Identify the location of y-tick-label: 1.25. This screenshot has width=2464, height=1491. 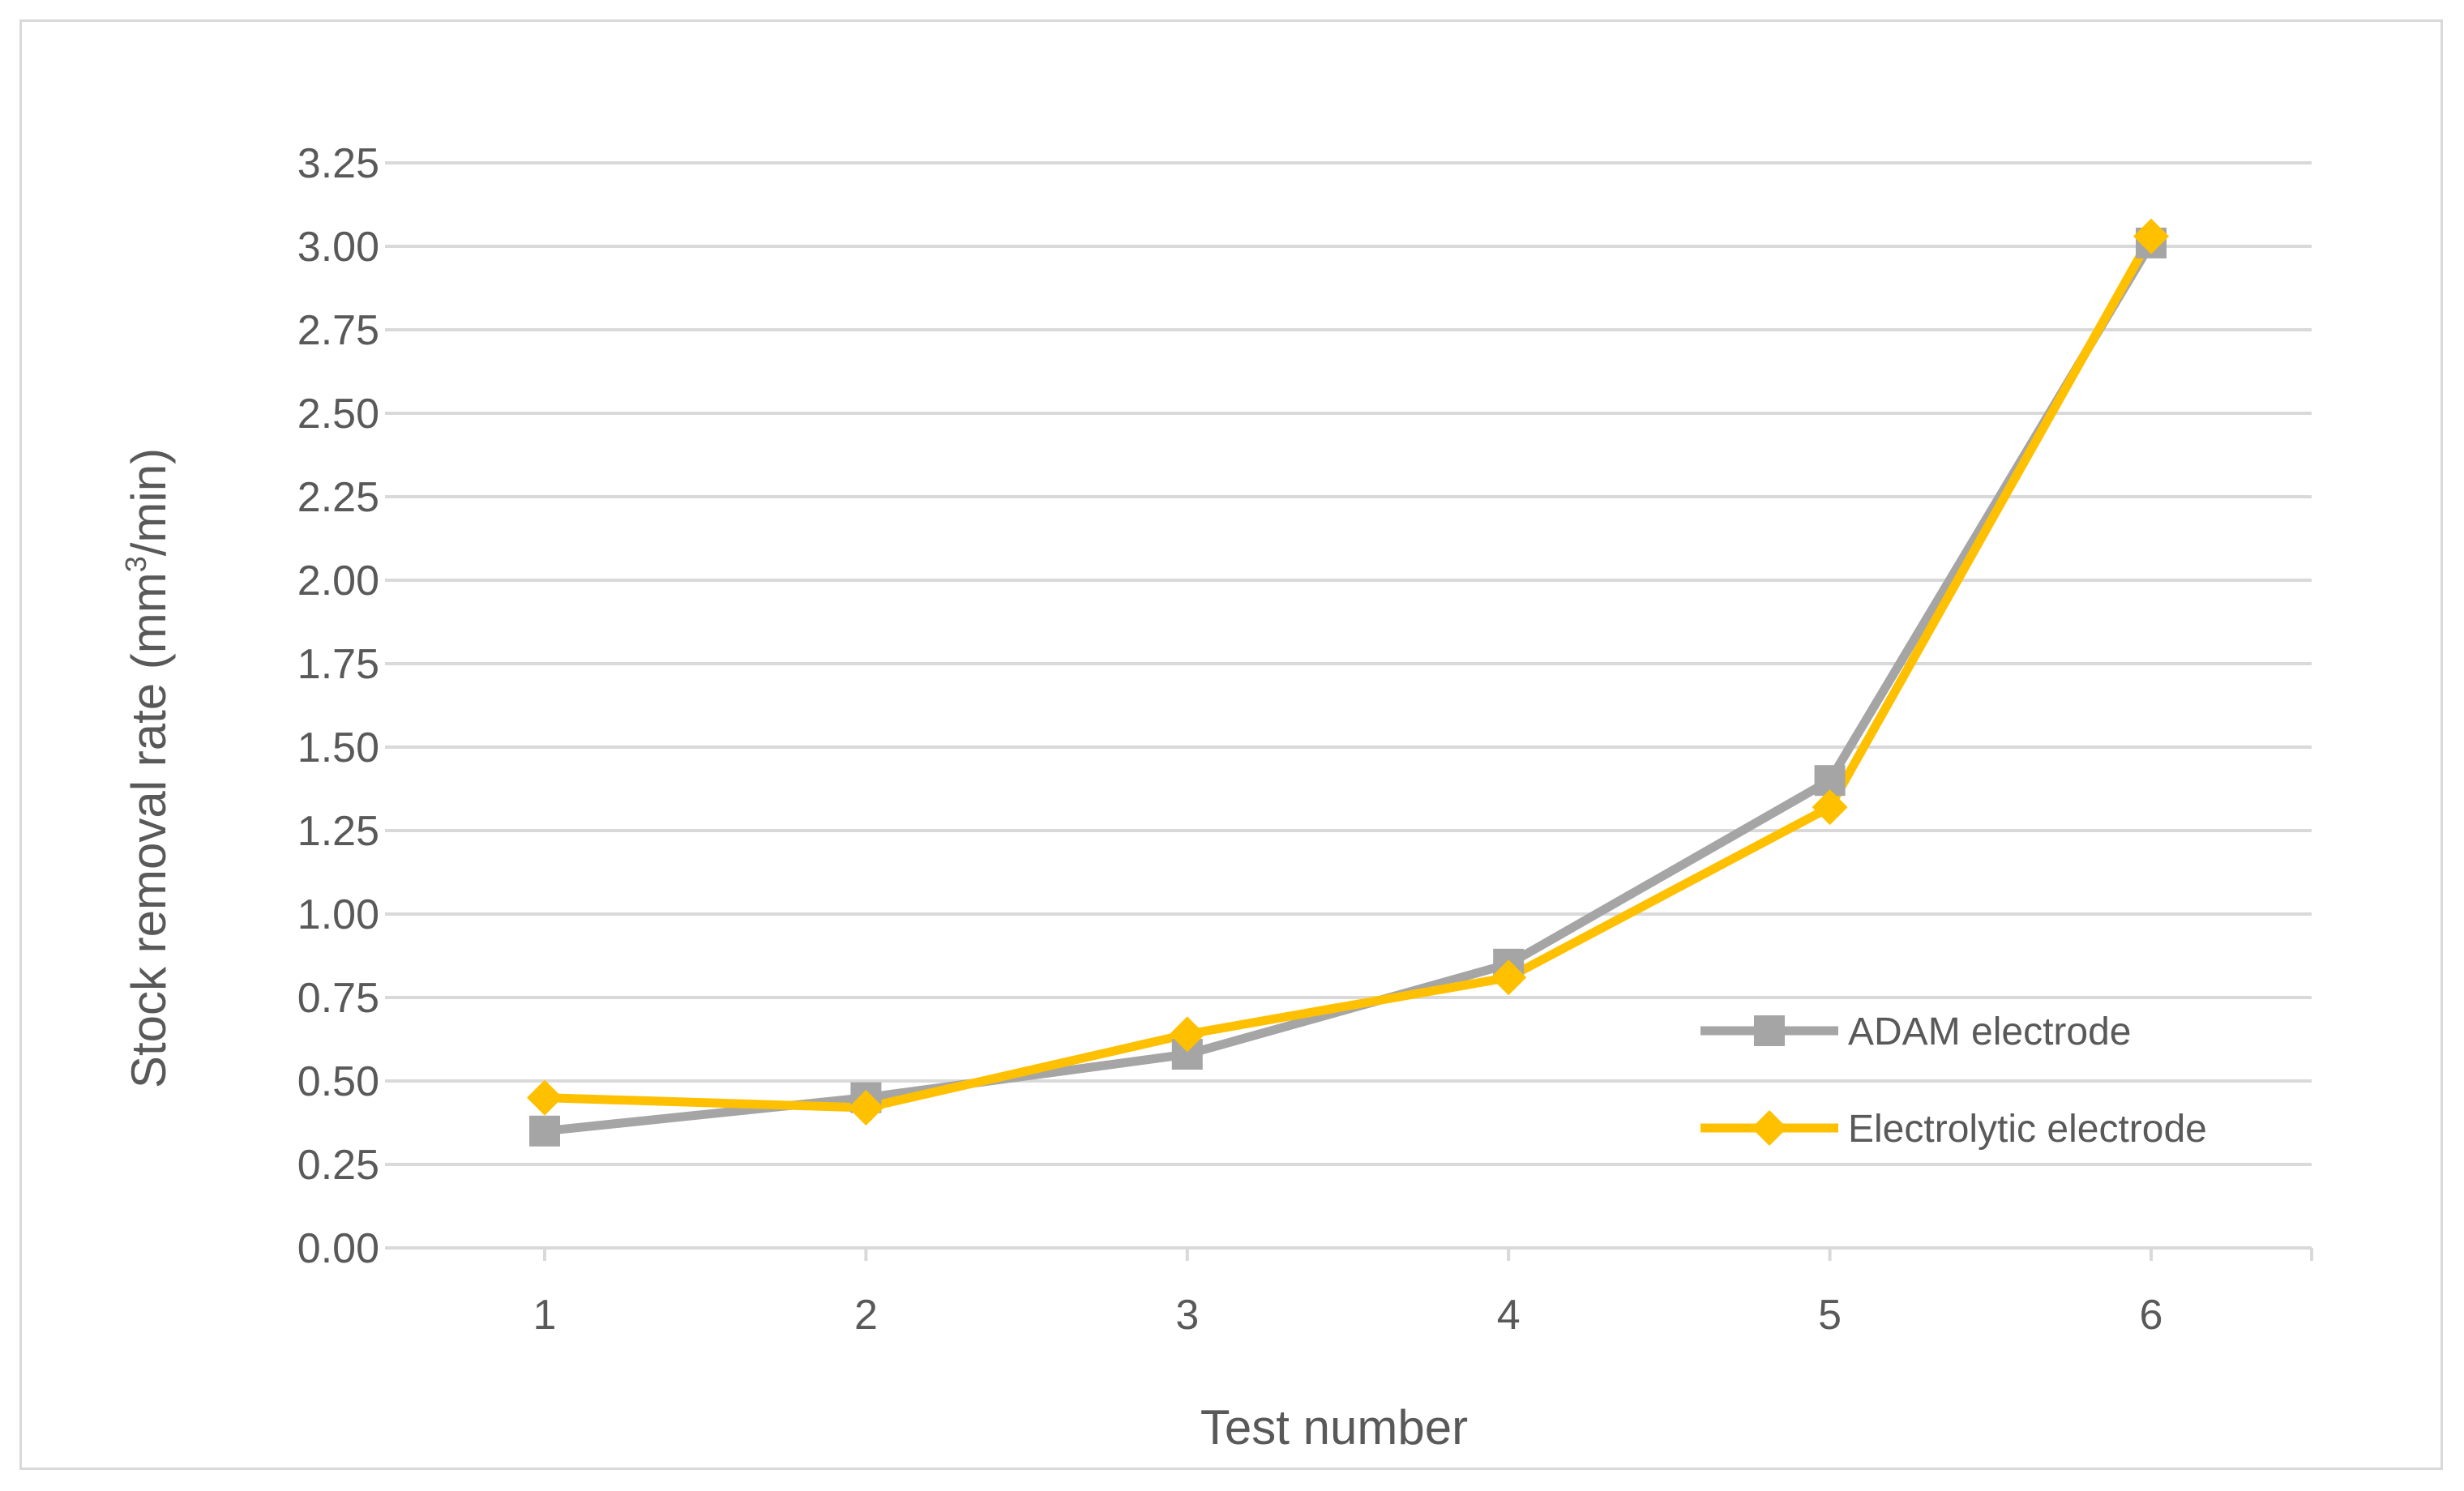
(338, 832).